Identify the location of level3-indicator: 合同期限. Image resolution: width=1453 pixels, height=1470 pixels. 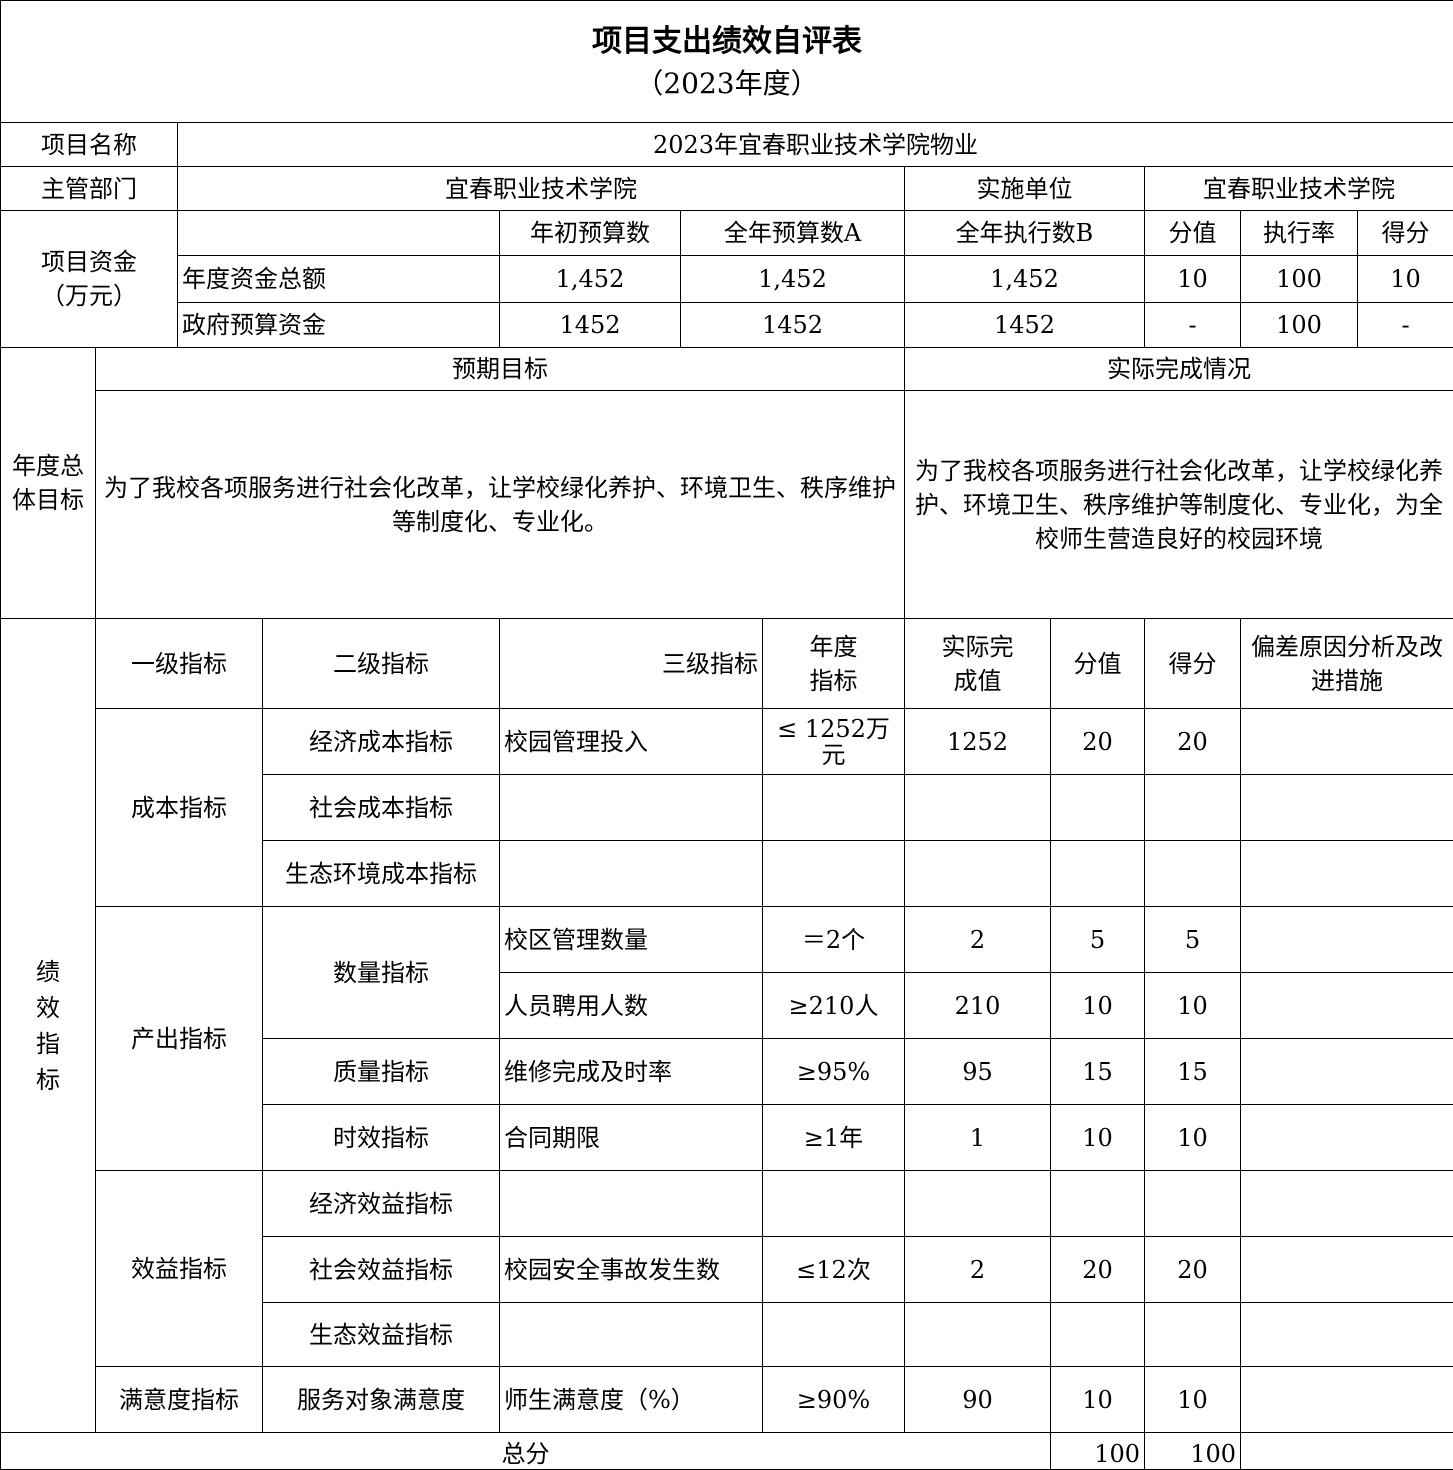
(631, 1138).